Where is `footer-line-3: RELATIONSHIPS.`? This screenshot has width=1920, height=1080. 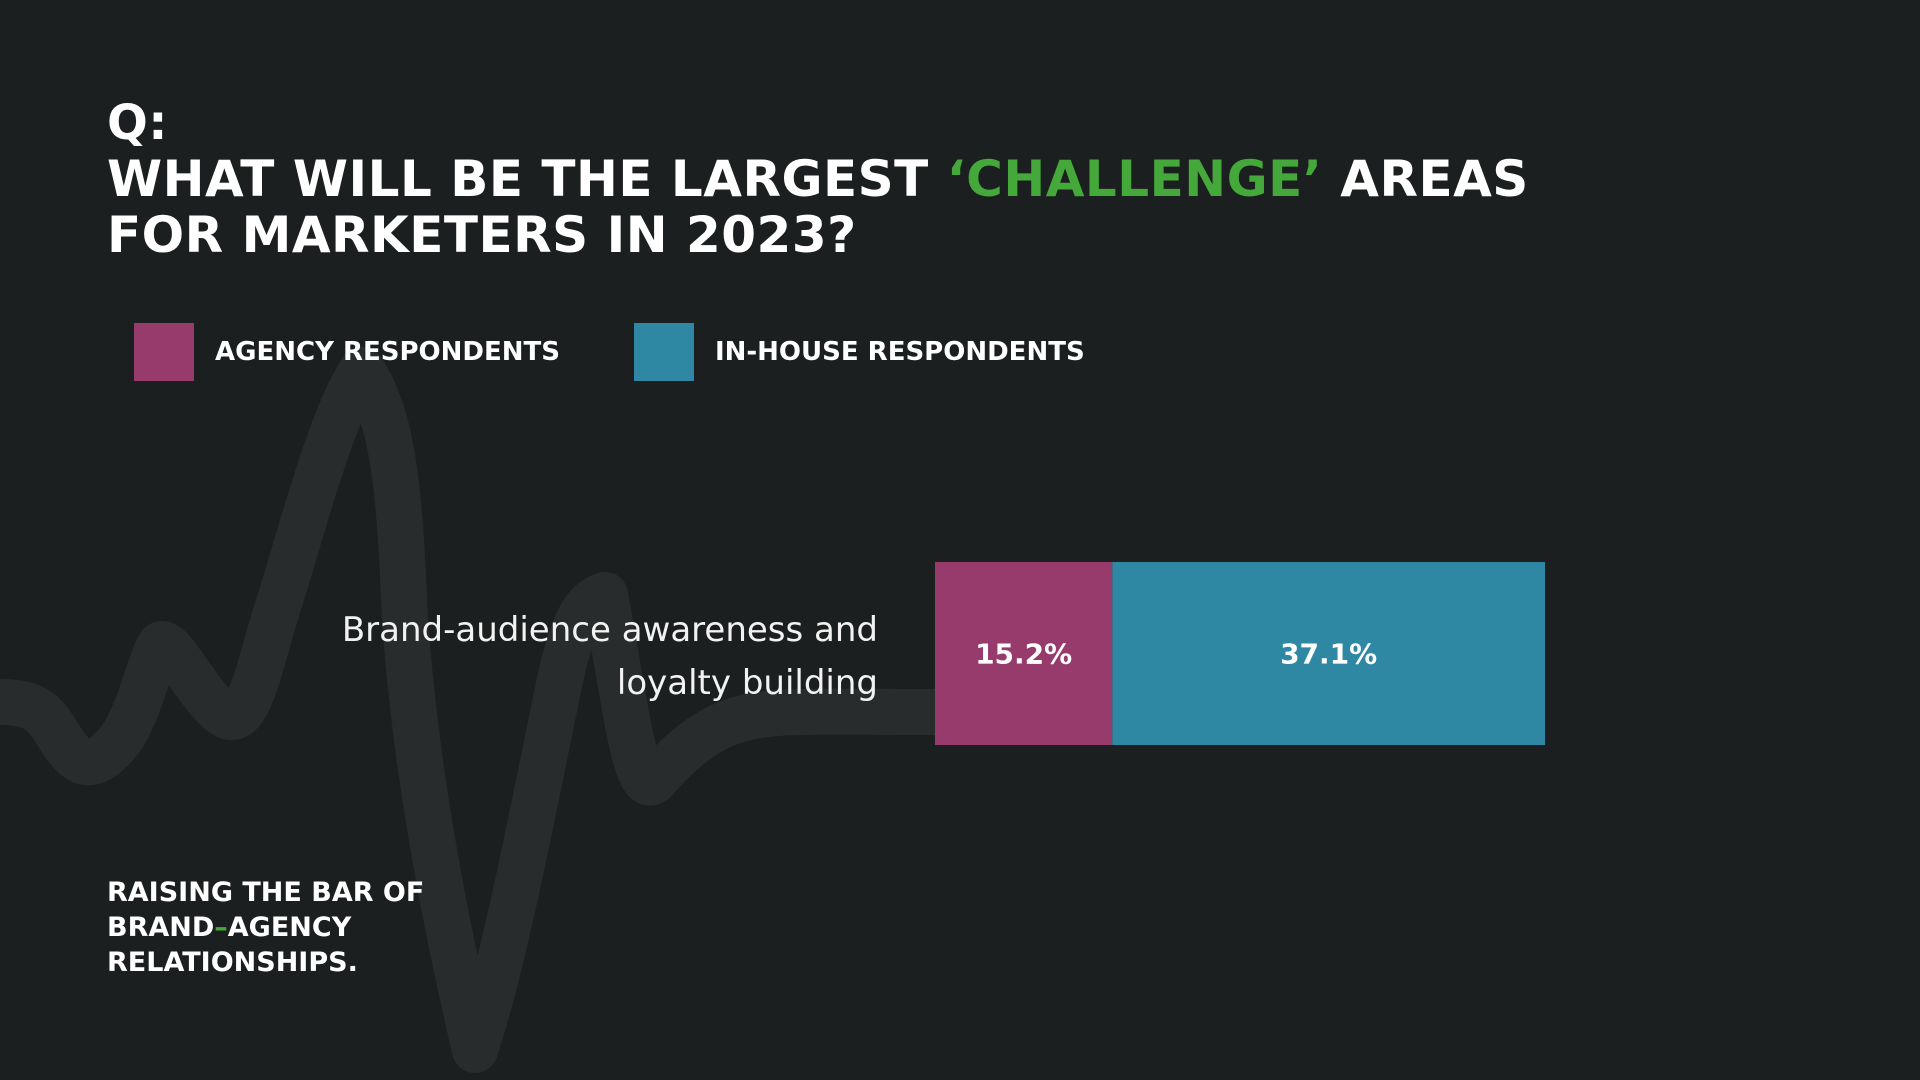 footer-line-3: RELATIONSHIPS. is located at coordinates (232, 962).